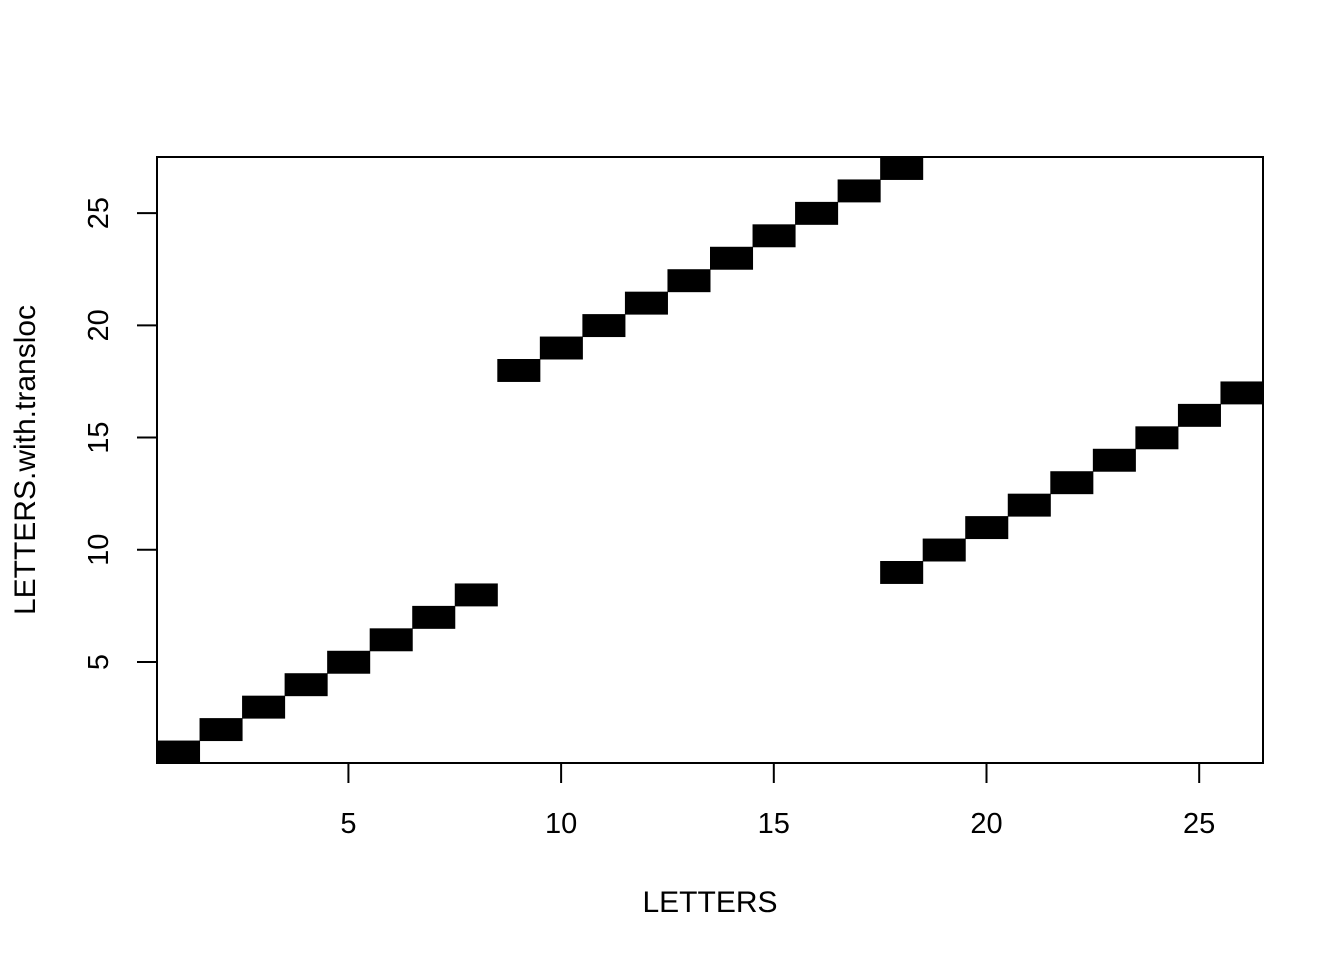 The height and width of the screenshot is (960, 1344). What do you see at coordinates (774, 824) in the screenshot?
I see `x-tick-label: 15` at bounding box center [774, 824].